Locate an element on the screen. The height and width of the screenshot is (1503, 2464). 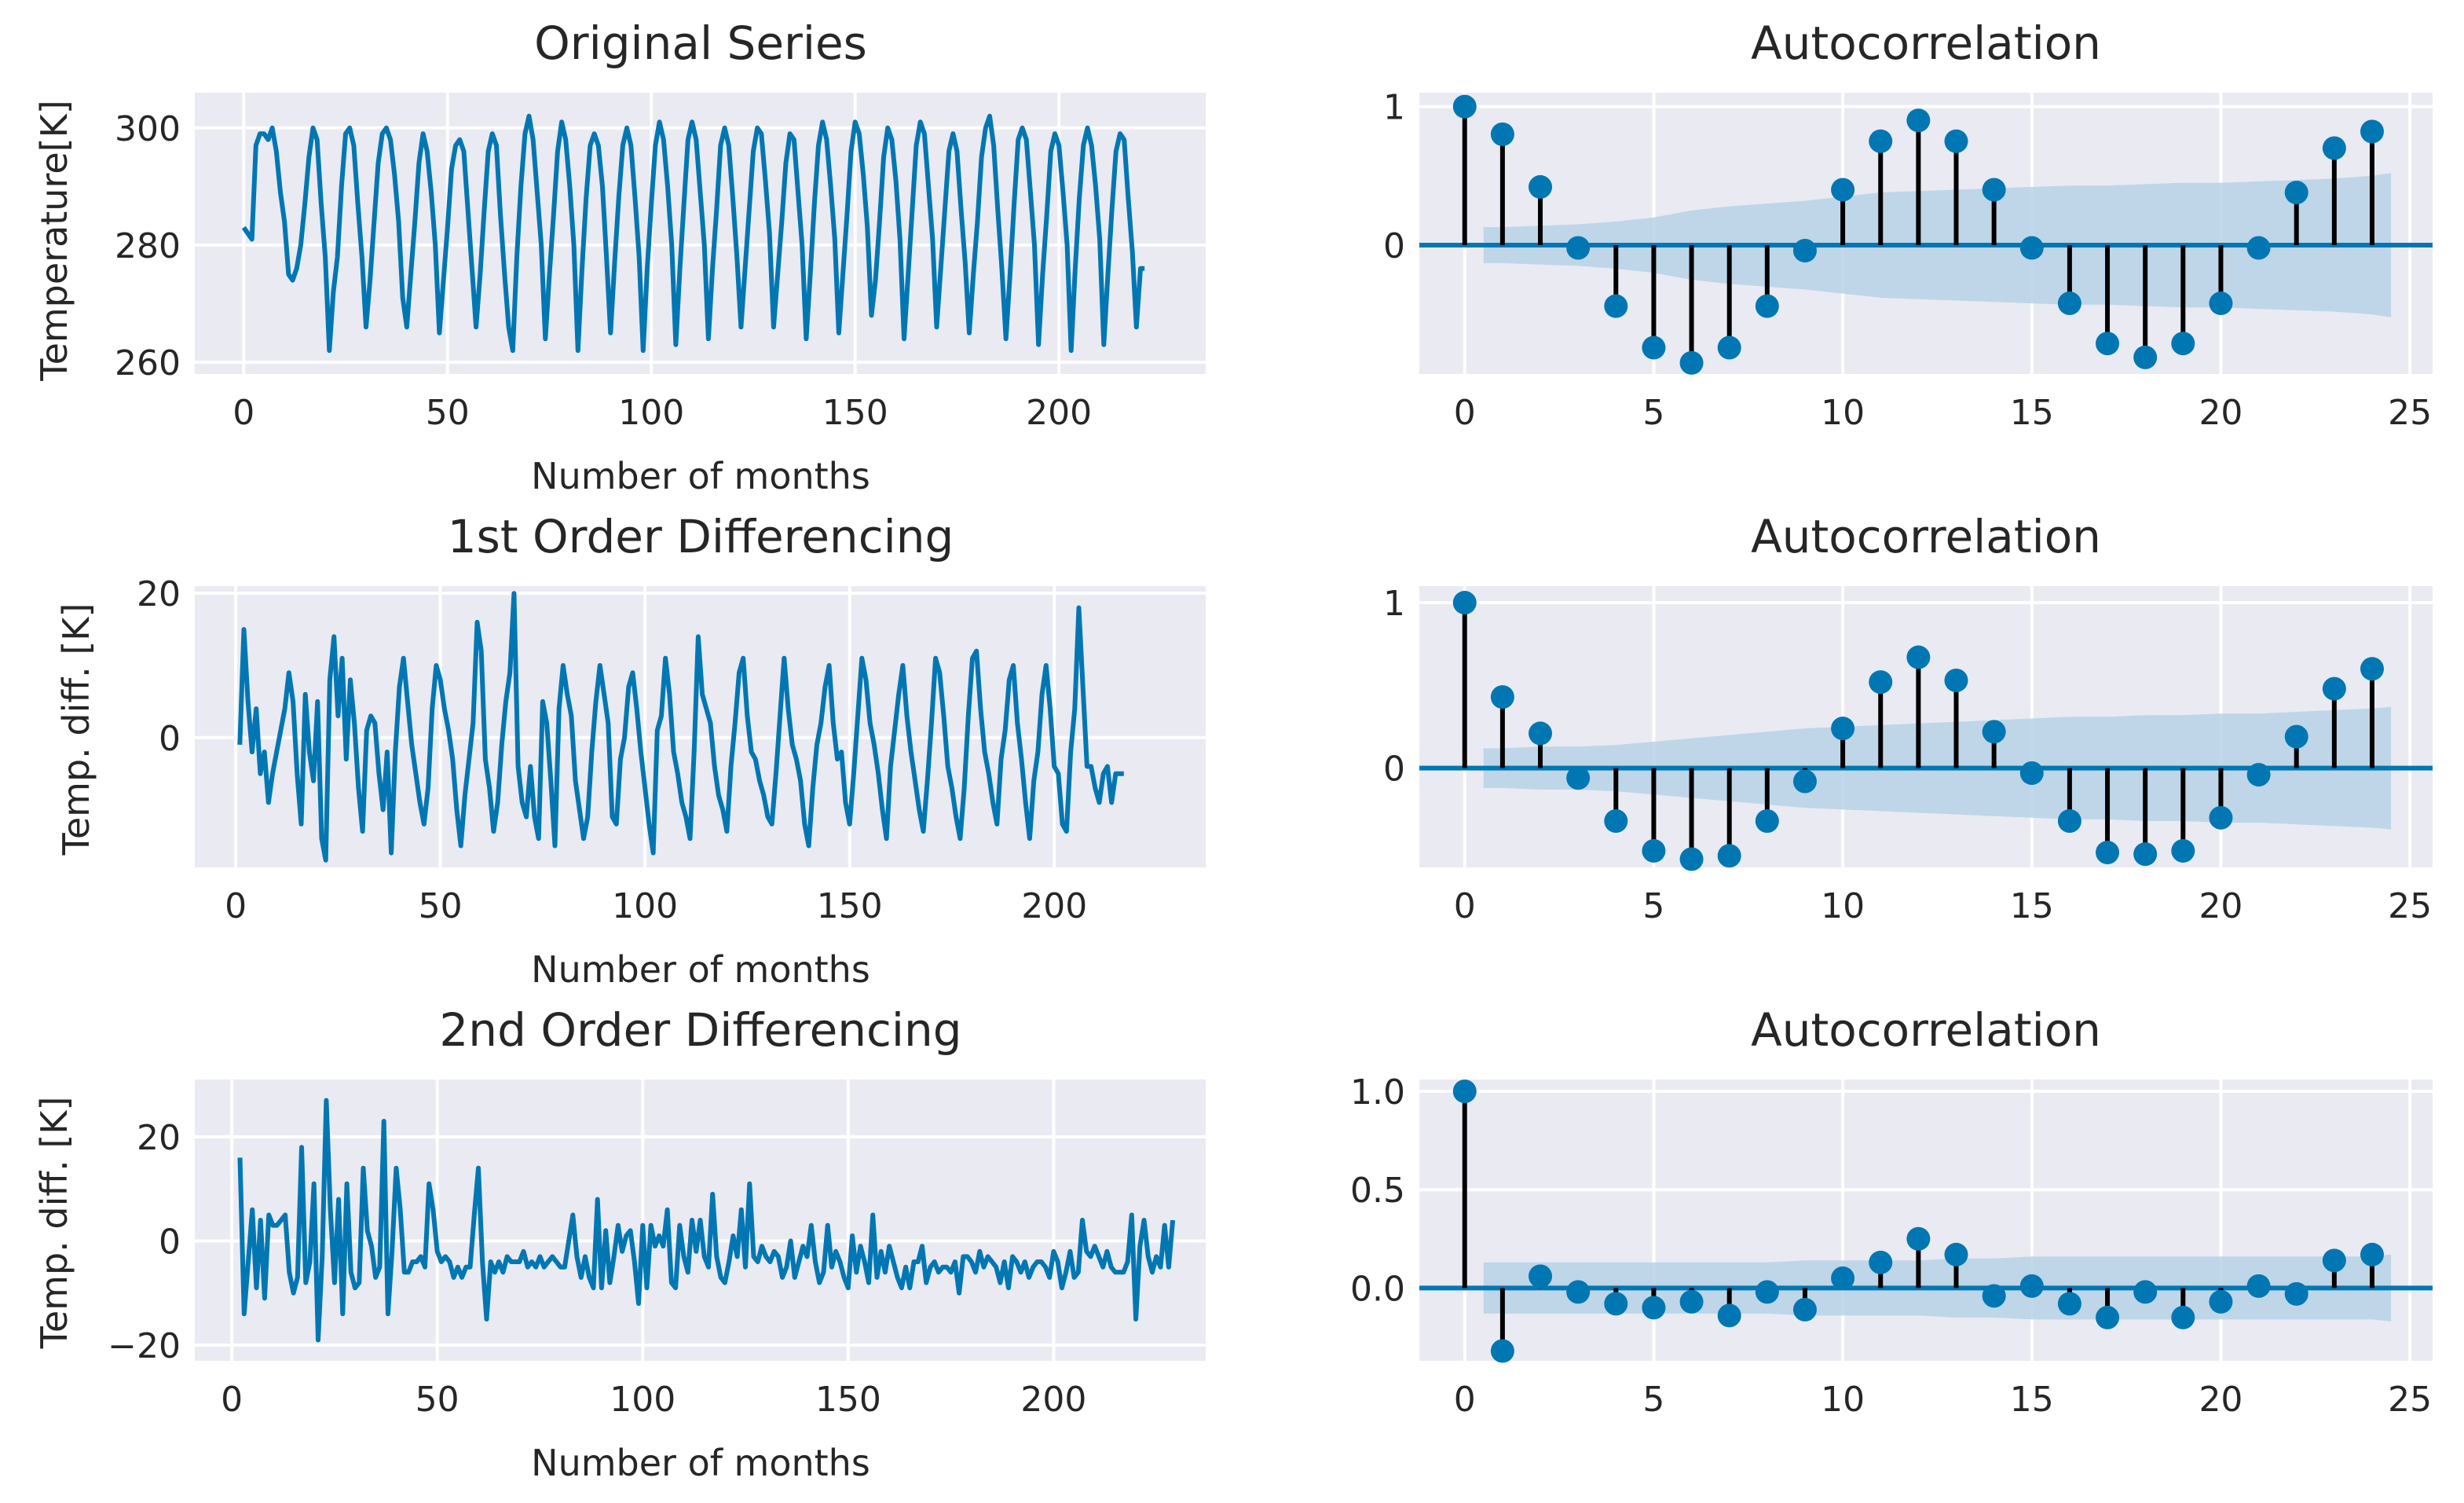
acf2-x-tick-label: 10 is located at coordinates (1843, 906).